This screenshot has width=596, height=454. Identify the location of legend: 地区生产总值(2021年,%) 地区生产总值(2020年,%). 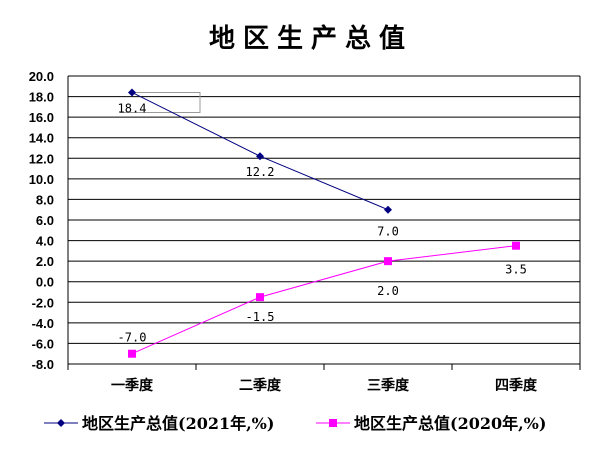
(295, 423).